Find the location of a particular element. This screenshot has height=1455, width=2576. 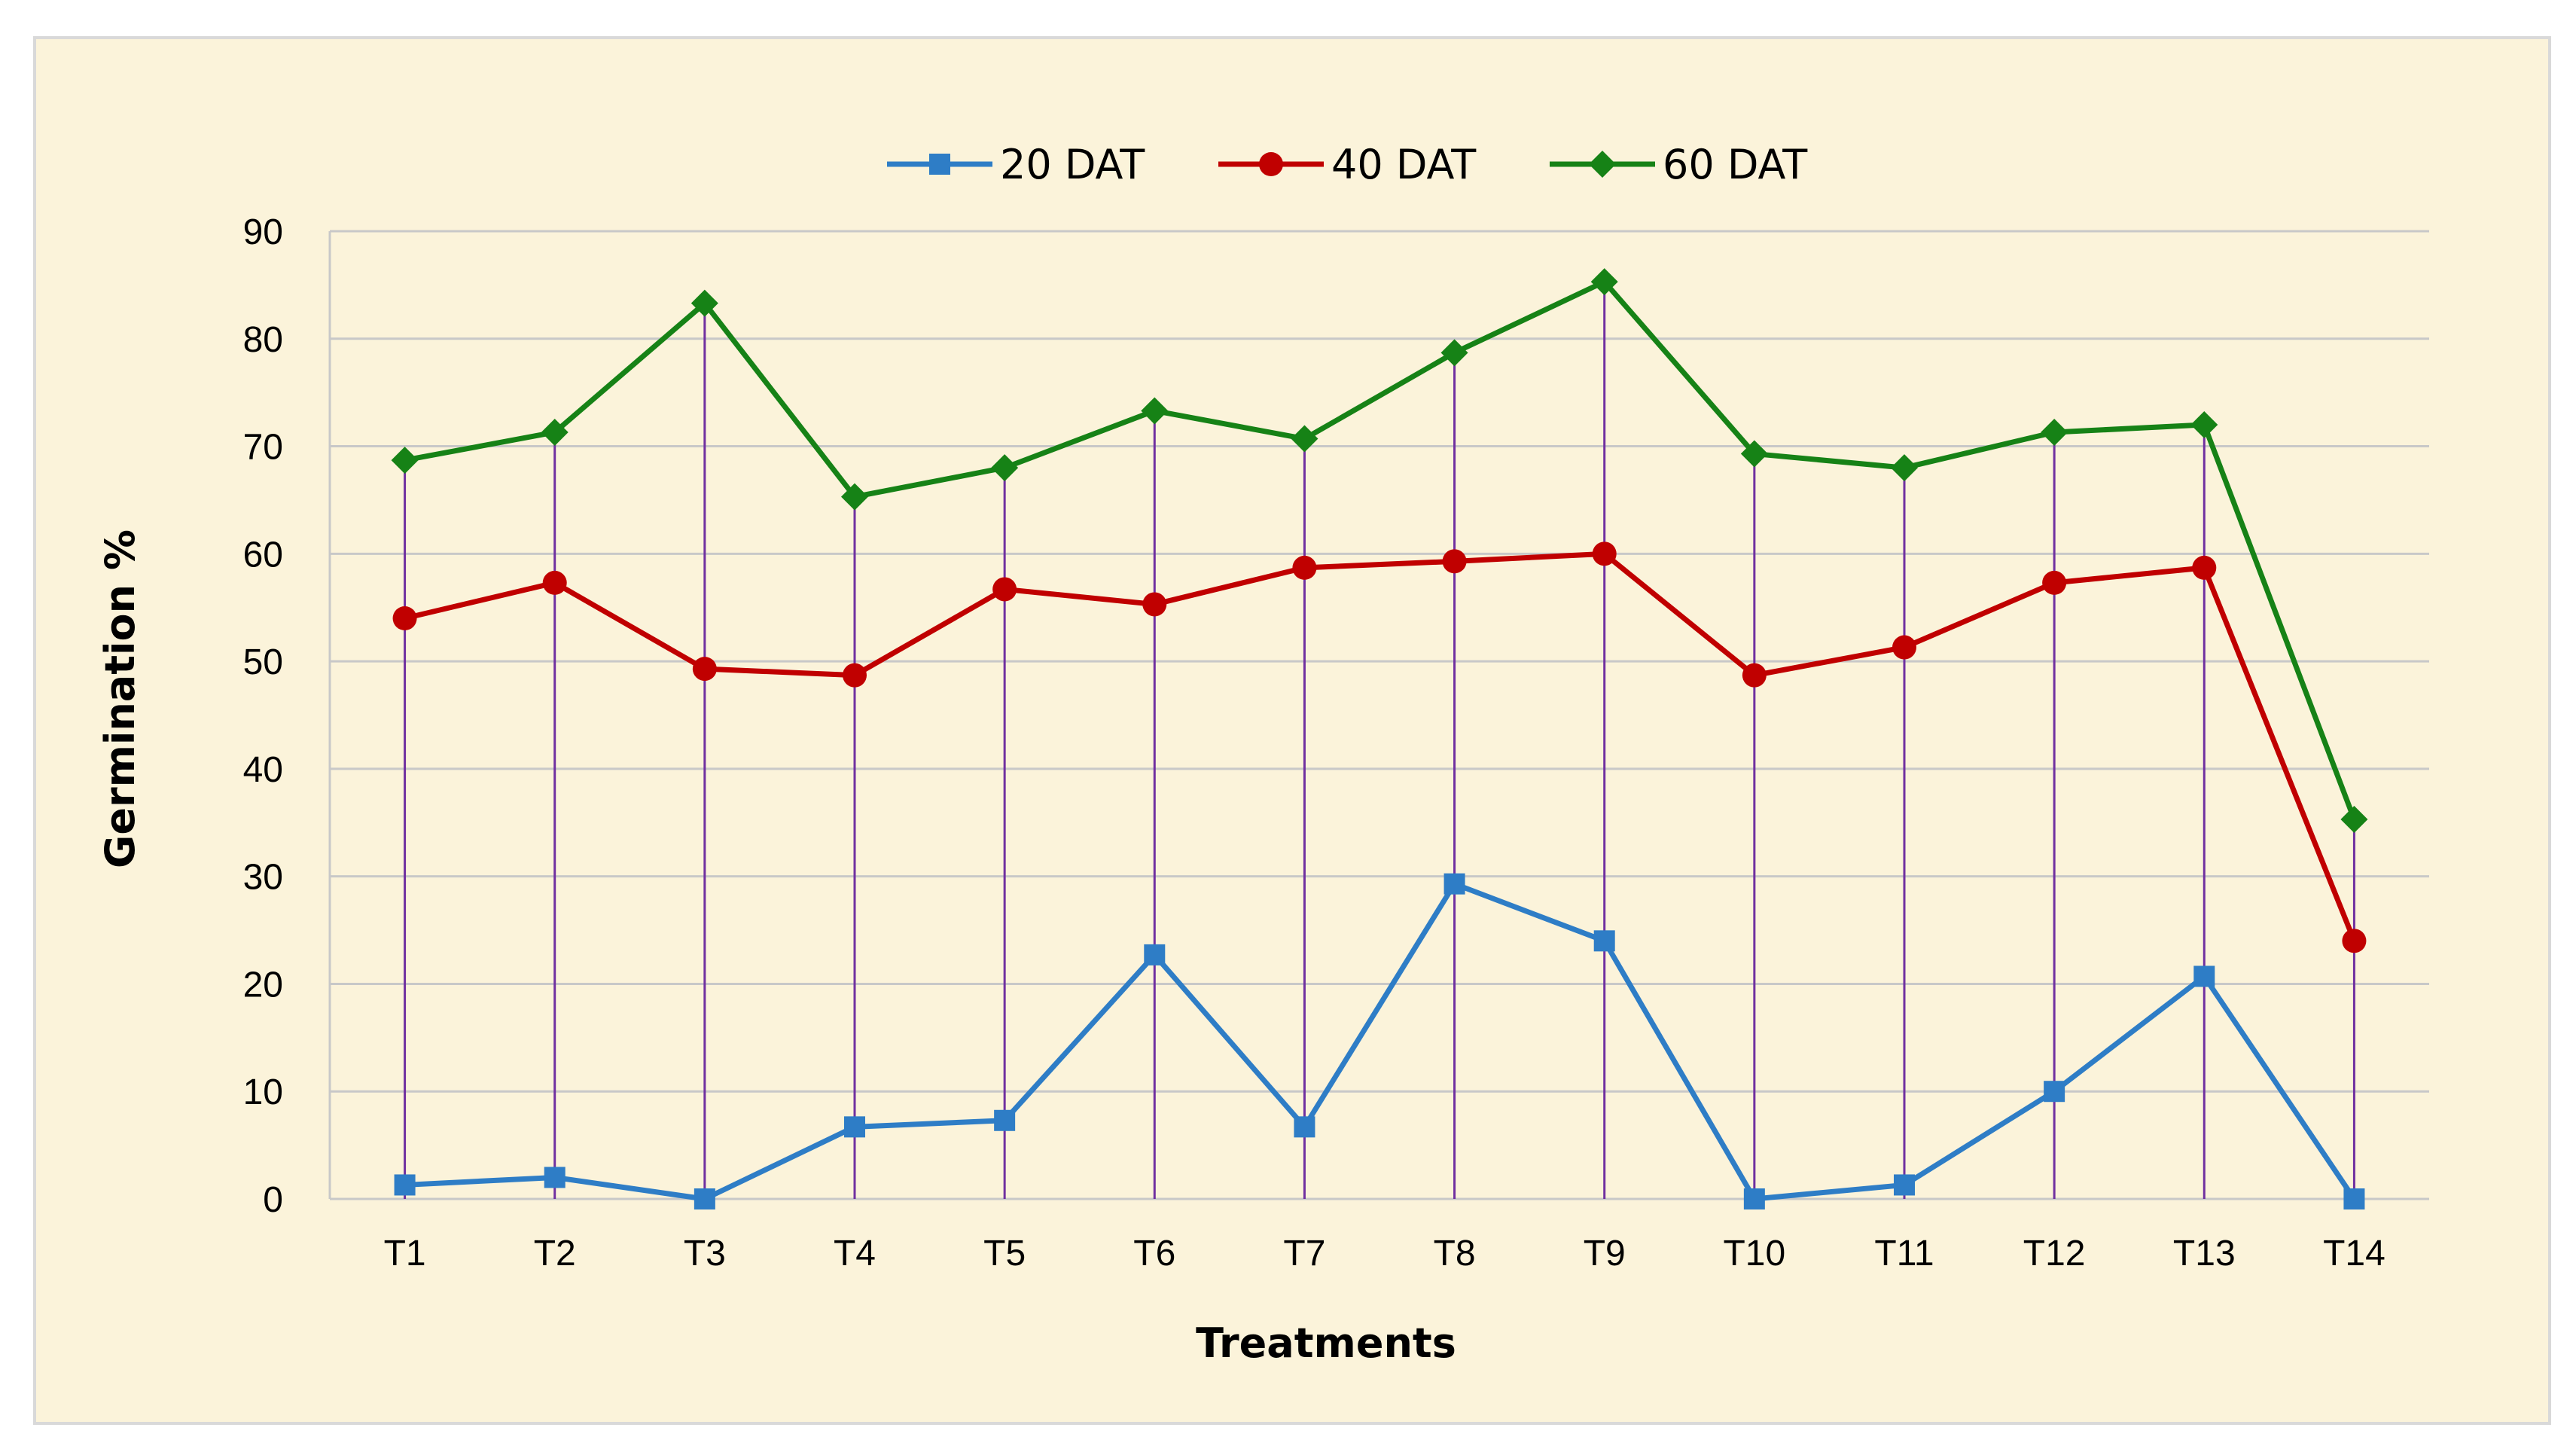

x-tick-label: T9 is located at coordinates (1605, 1254).